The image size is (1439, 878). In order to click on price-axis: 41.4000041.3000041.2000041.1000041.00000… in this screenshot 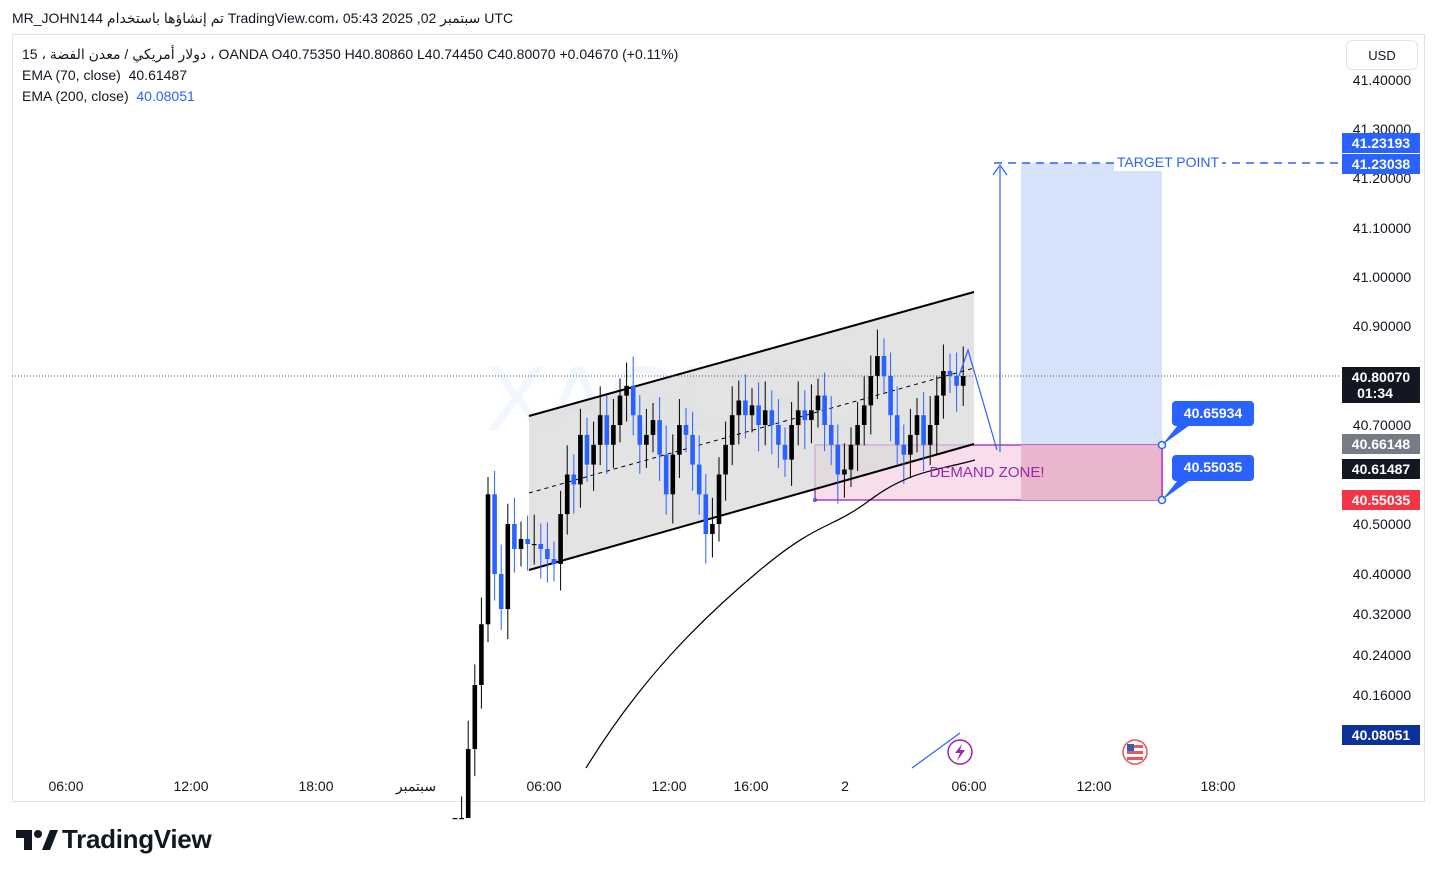, I will do `click(1382, 387)`.